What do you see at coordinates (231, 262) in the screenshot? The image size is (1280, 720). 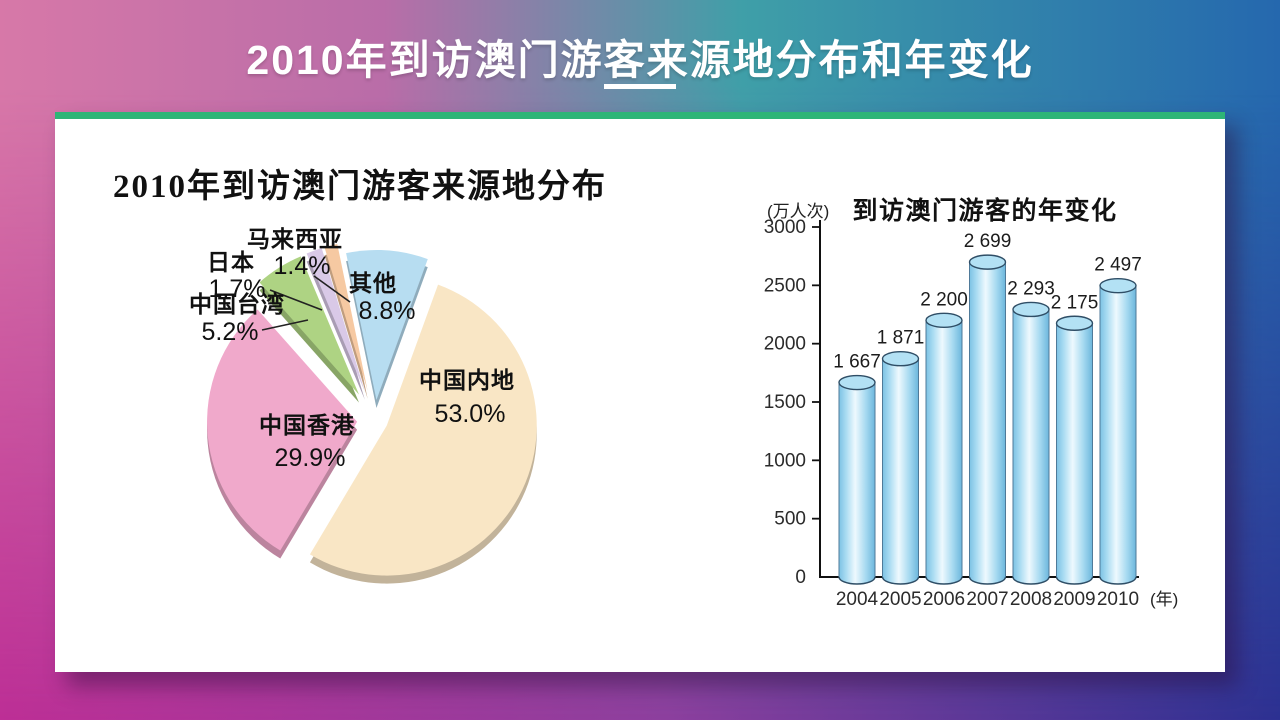 I see `pie-slice-label: 日本` at bounding box center [231, 262].